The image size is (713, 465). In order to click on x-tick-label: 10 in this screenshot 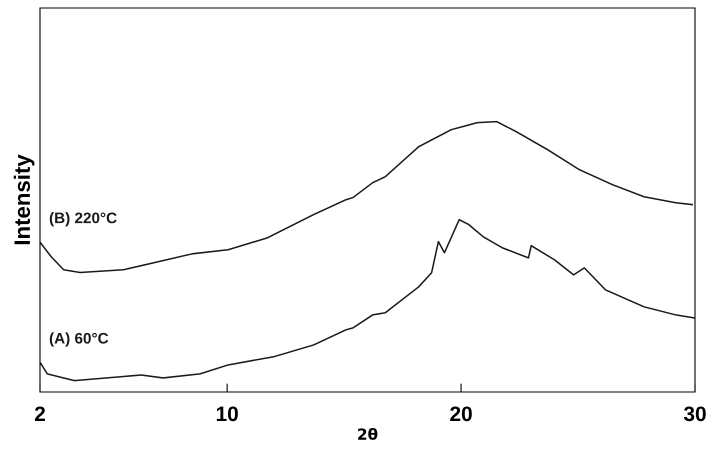, I will do `click(227, 414)`.